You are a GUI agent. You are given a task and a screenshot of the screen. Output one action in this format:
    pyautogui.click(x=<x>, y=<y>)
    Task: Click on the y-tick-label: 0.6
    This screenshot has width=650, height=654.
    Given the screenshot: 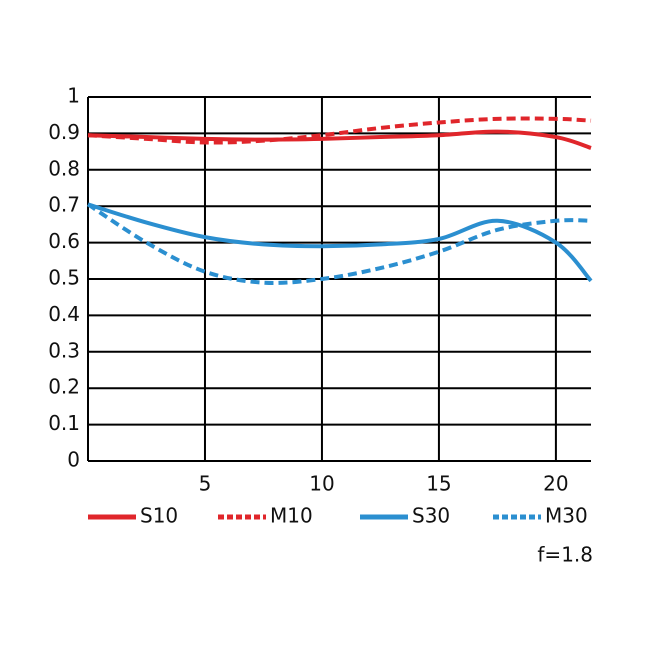 What is the action you would take?
    pyautogui.click(x=64, y=241)
    